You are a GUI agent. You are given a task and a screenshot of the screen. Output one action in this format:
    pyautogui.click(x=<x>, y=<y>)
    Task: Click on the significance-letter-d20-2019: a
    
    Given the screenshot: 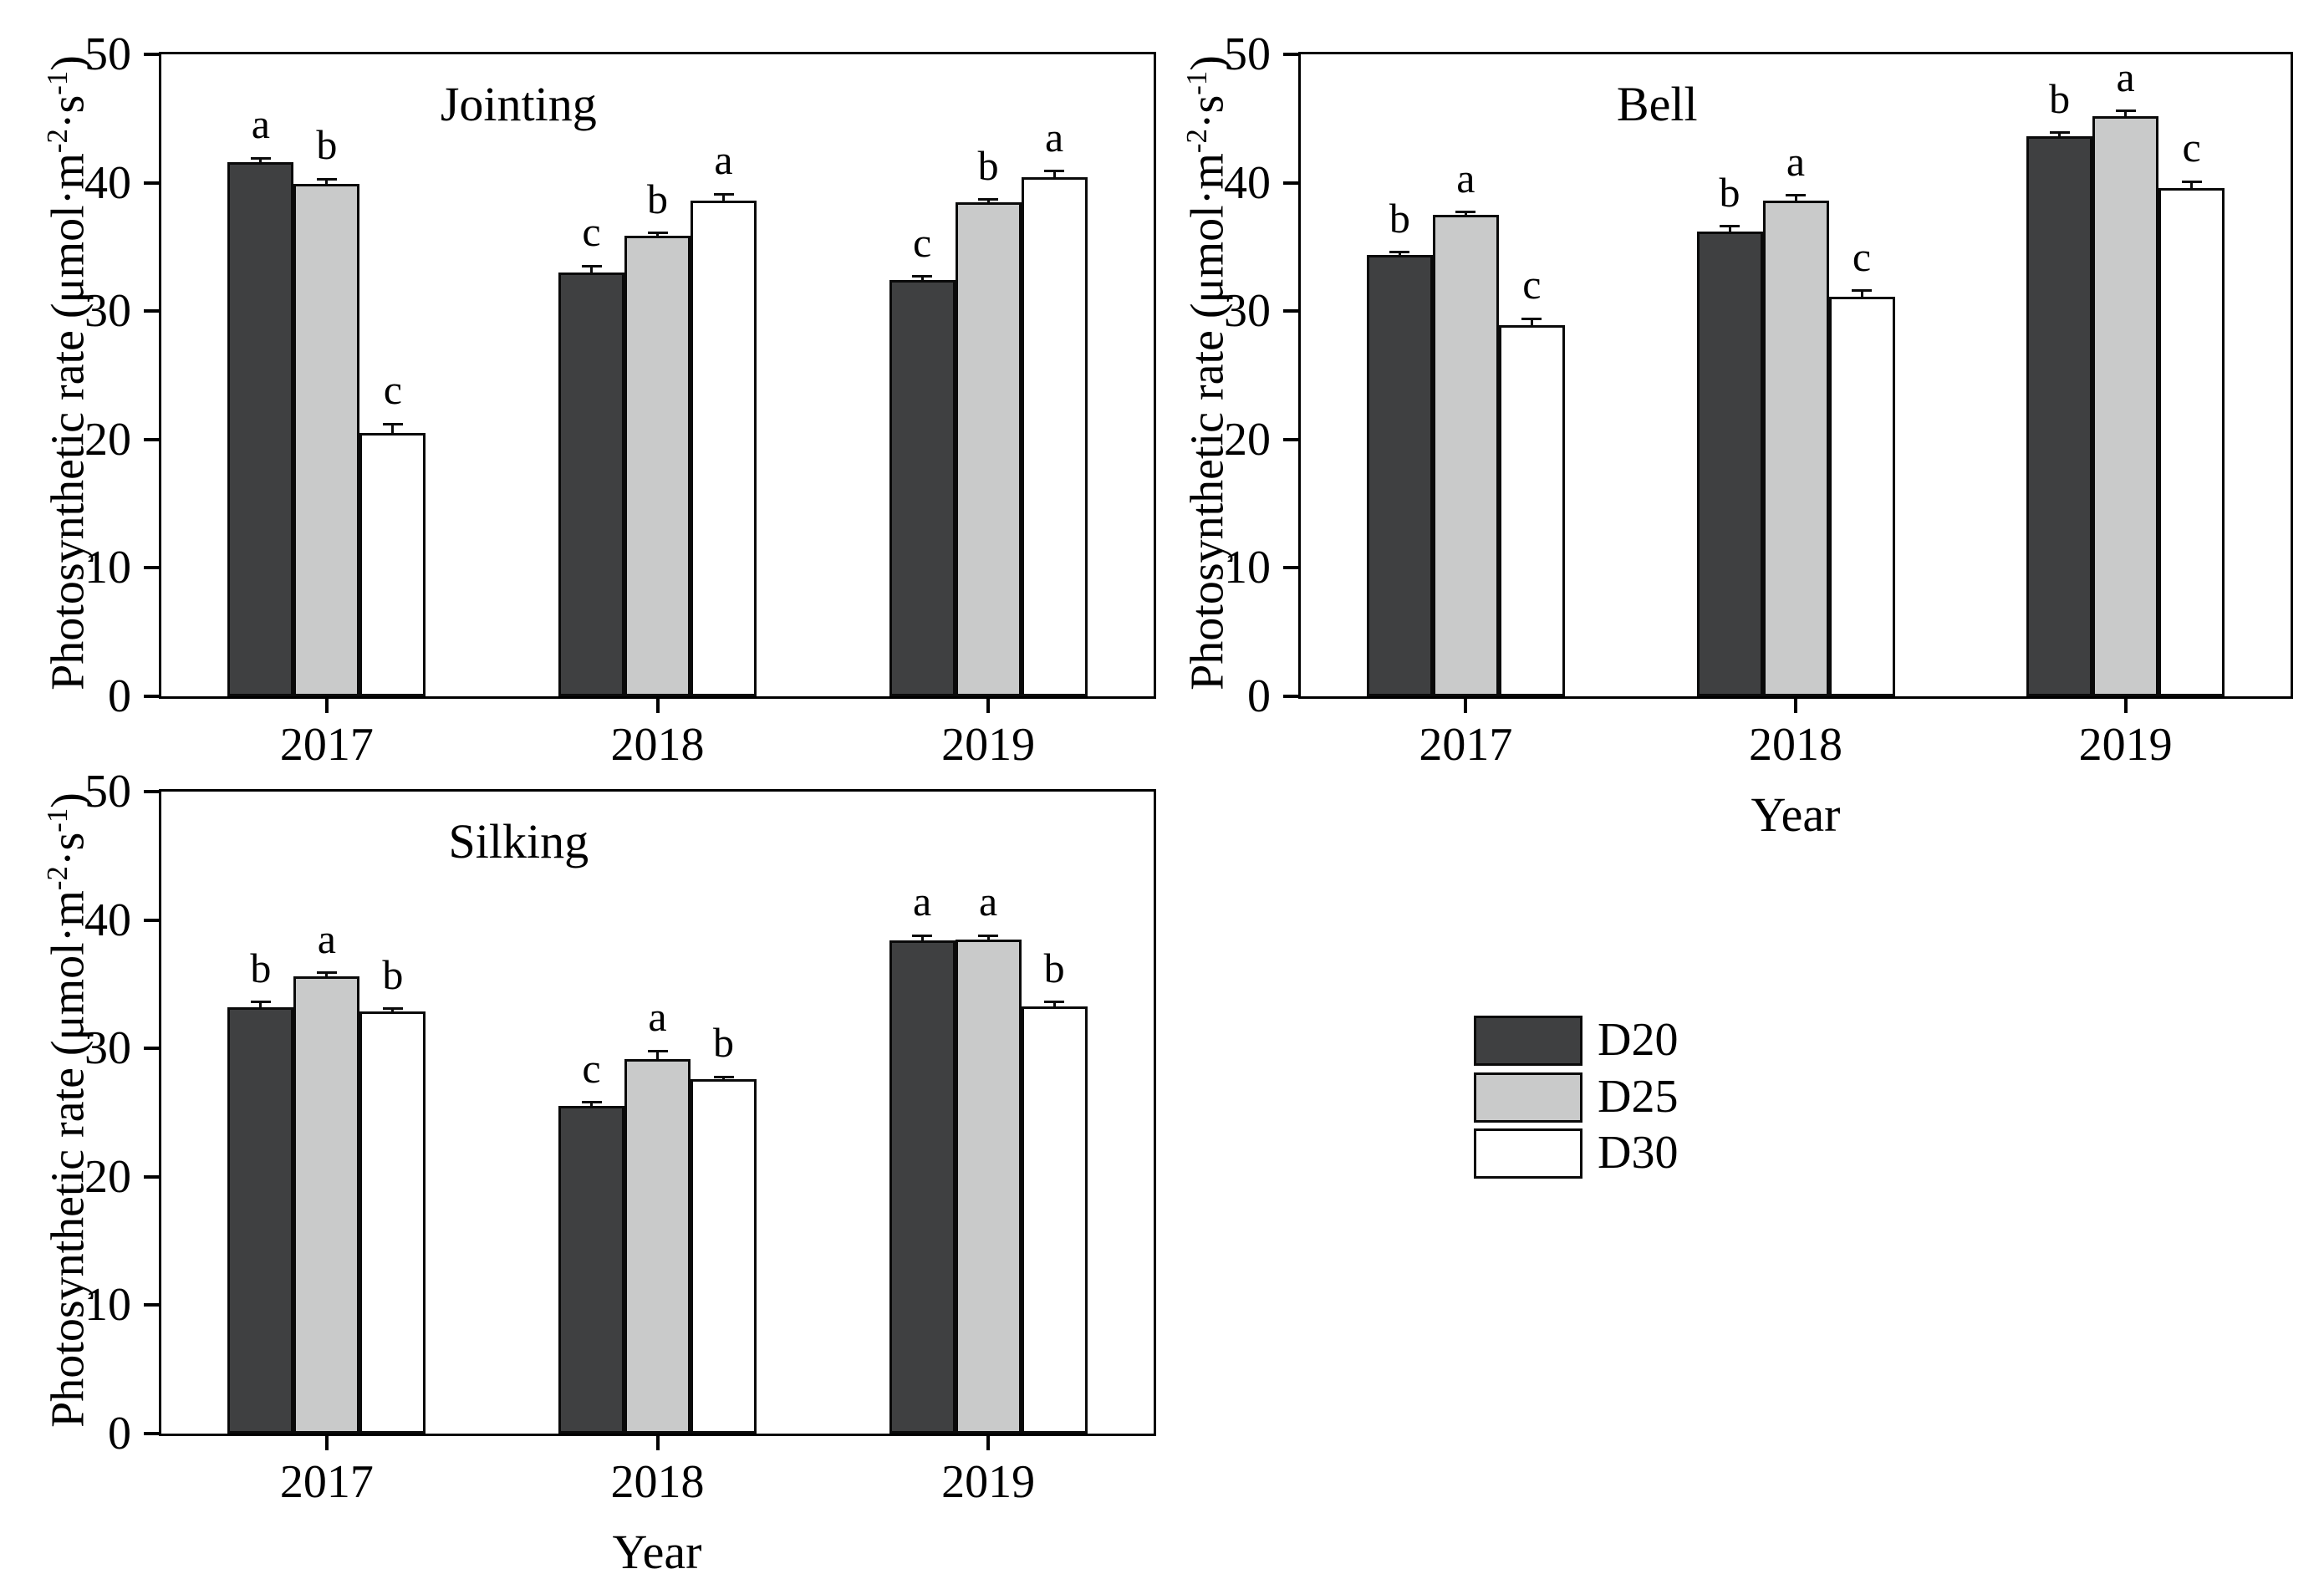 What is the action you would take?
    pyautogui.click(x=922, y=901)
    